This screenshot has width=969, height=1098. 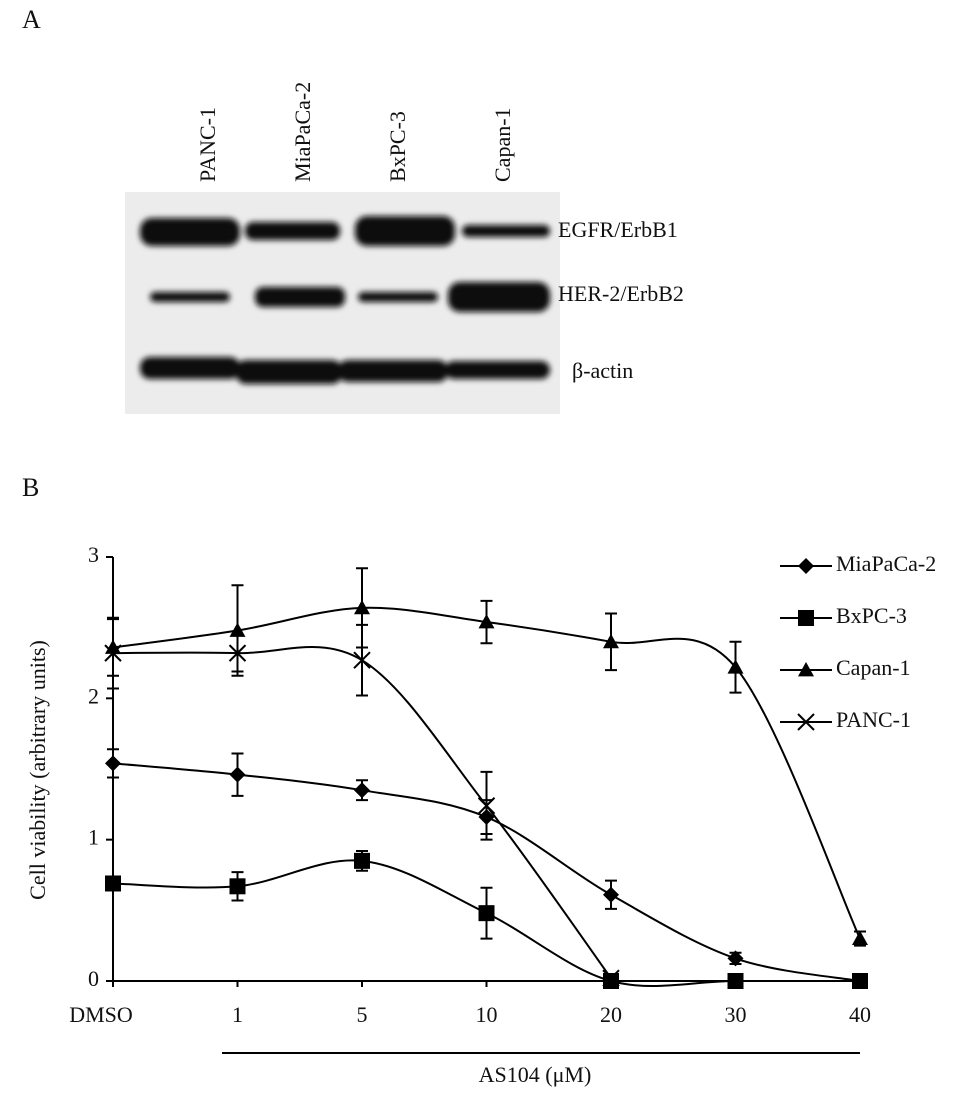 I want to click on band-label: EGFR/ErbB1, so click(x=618, y=229).